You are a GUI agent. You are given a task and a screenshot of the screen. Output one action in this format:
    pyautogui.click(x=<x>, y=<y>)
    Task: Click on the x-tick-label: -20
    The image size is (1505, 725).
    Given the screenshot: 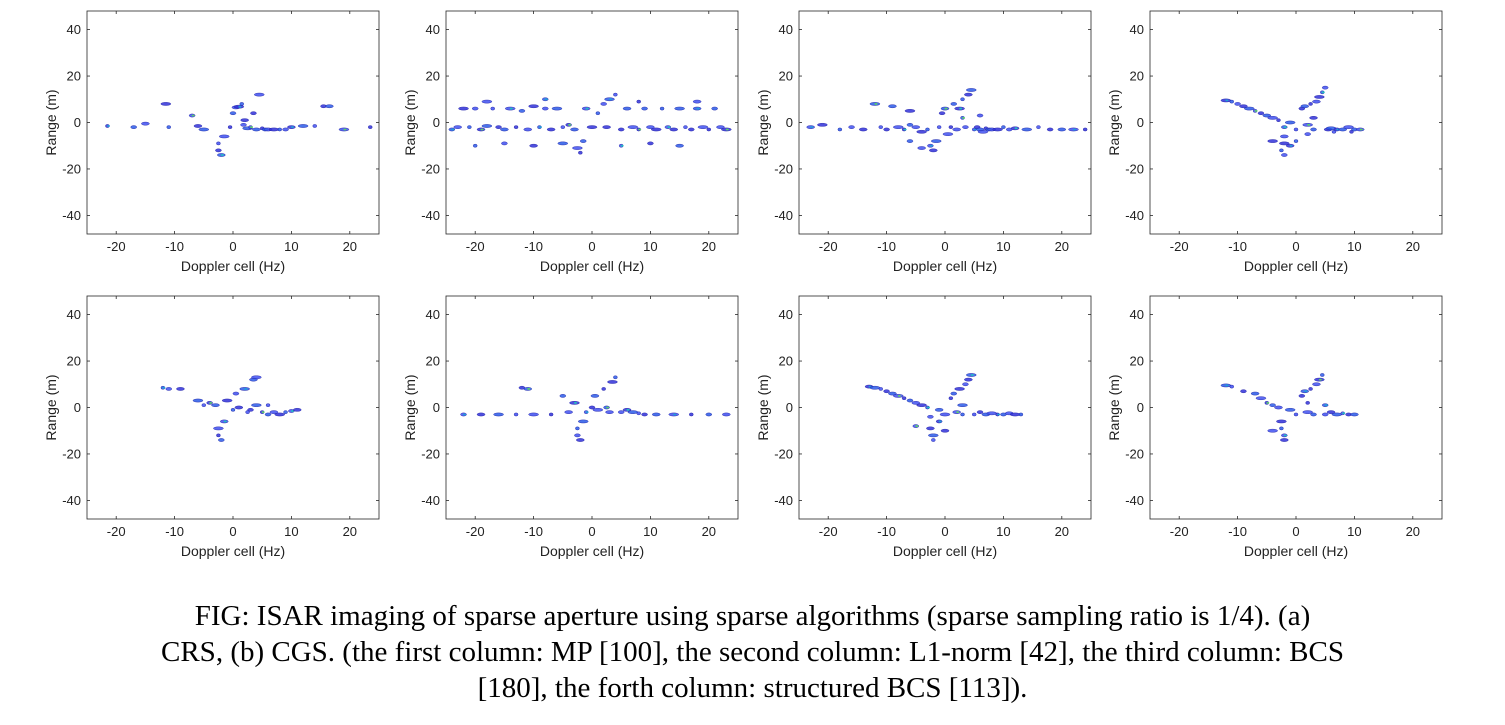 What is the action you would take?
    pyautogui.click(x=475, y=531)
    